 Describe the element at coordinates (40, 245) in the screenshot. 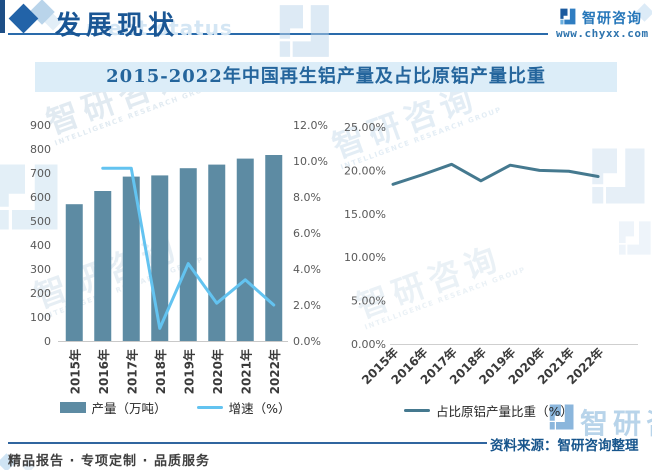

I see `left-y-tick: 400` at that location.